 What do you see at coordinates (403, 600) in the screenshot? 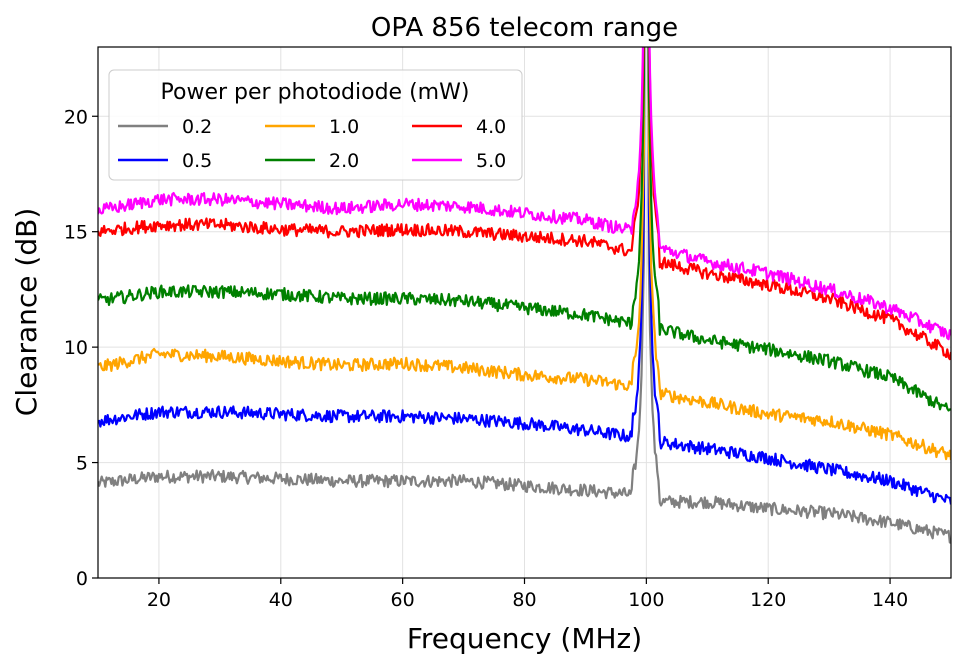
I see `x-tick-label: 60` at bounding box center [403, 600].